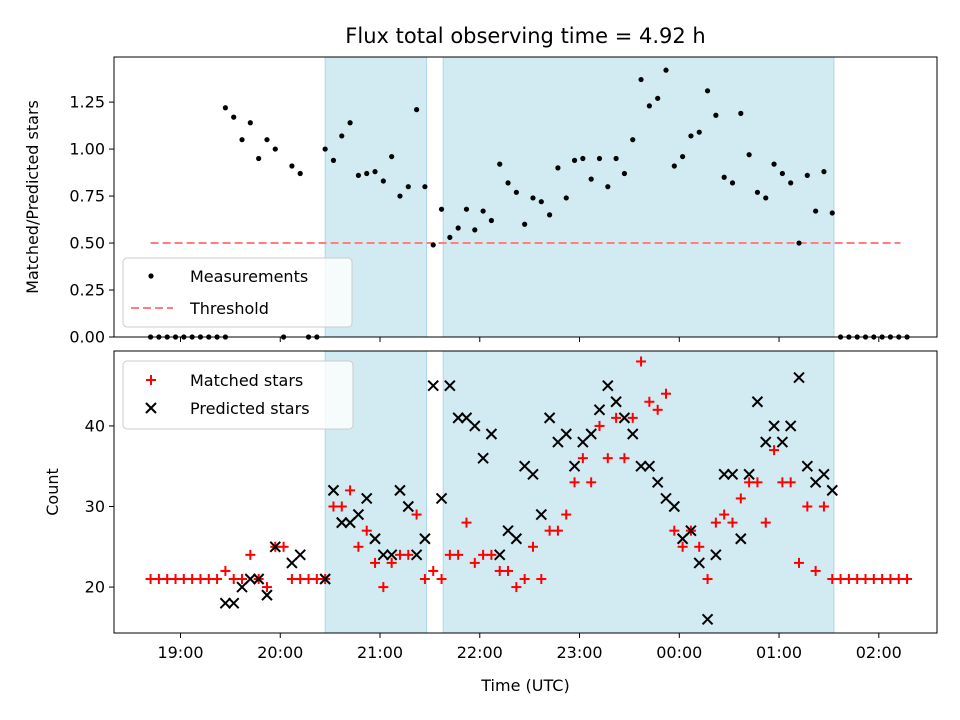 This screenshot has width=960, height=720. What do you see at coordinates (779, 652) in the screenshot?
I see `x-tick-label: 01:00` at bounding box center [779, 652].